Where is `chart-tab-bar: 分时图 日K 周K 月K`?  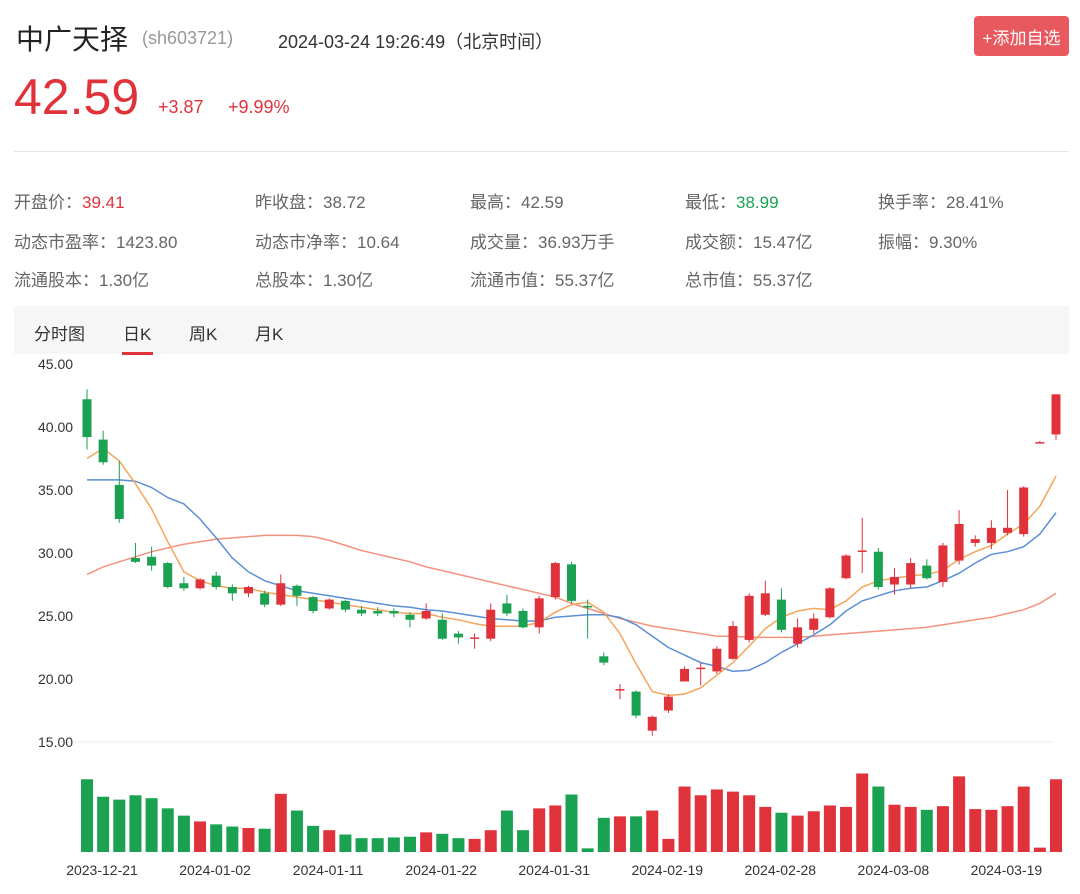
chart-tab-bar: 分时图 日K 周K 月K is located at coordinates (541, 330).